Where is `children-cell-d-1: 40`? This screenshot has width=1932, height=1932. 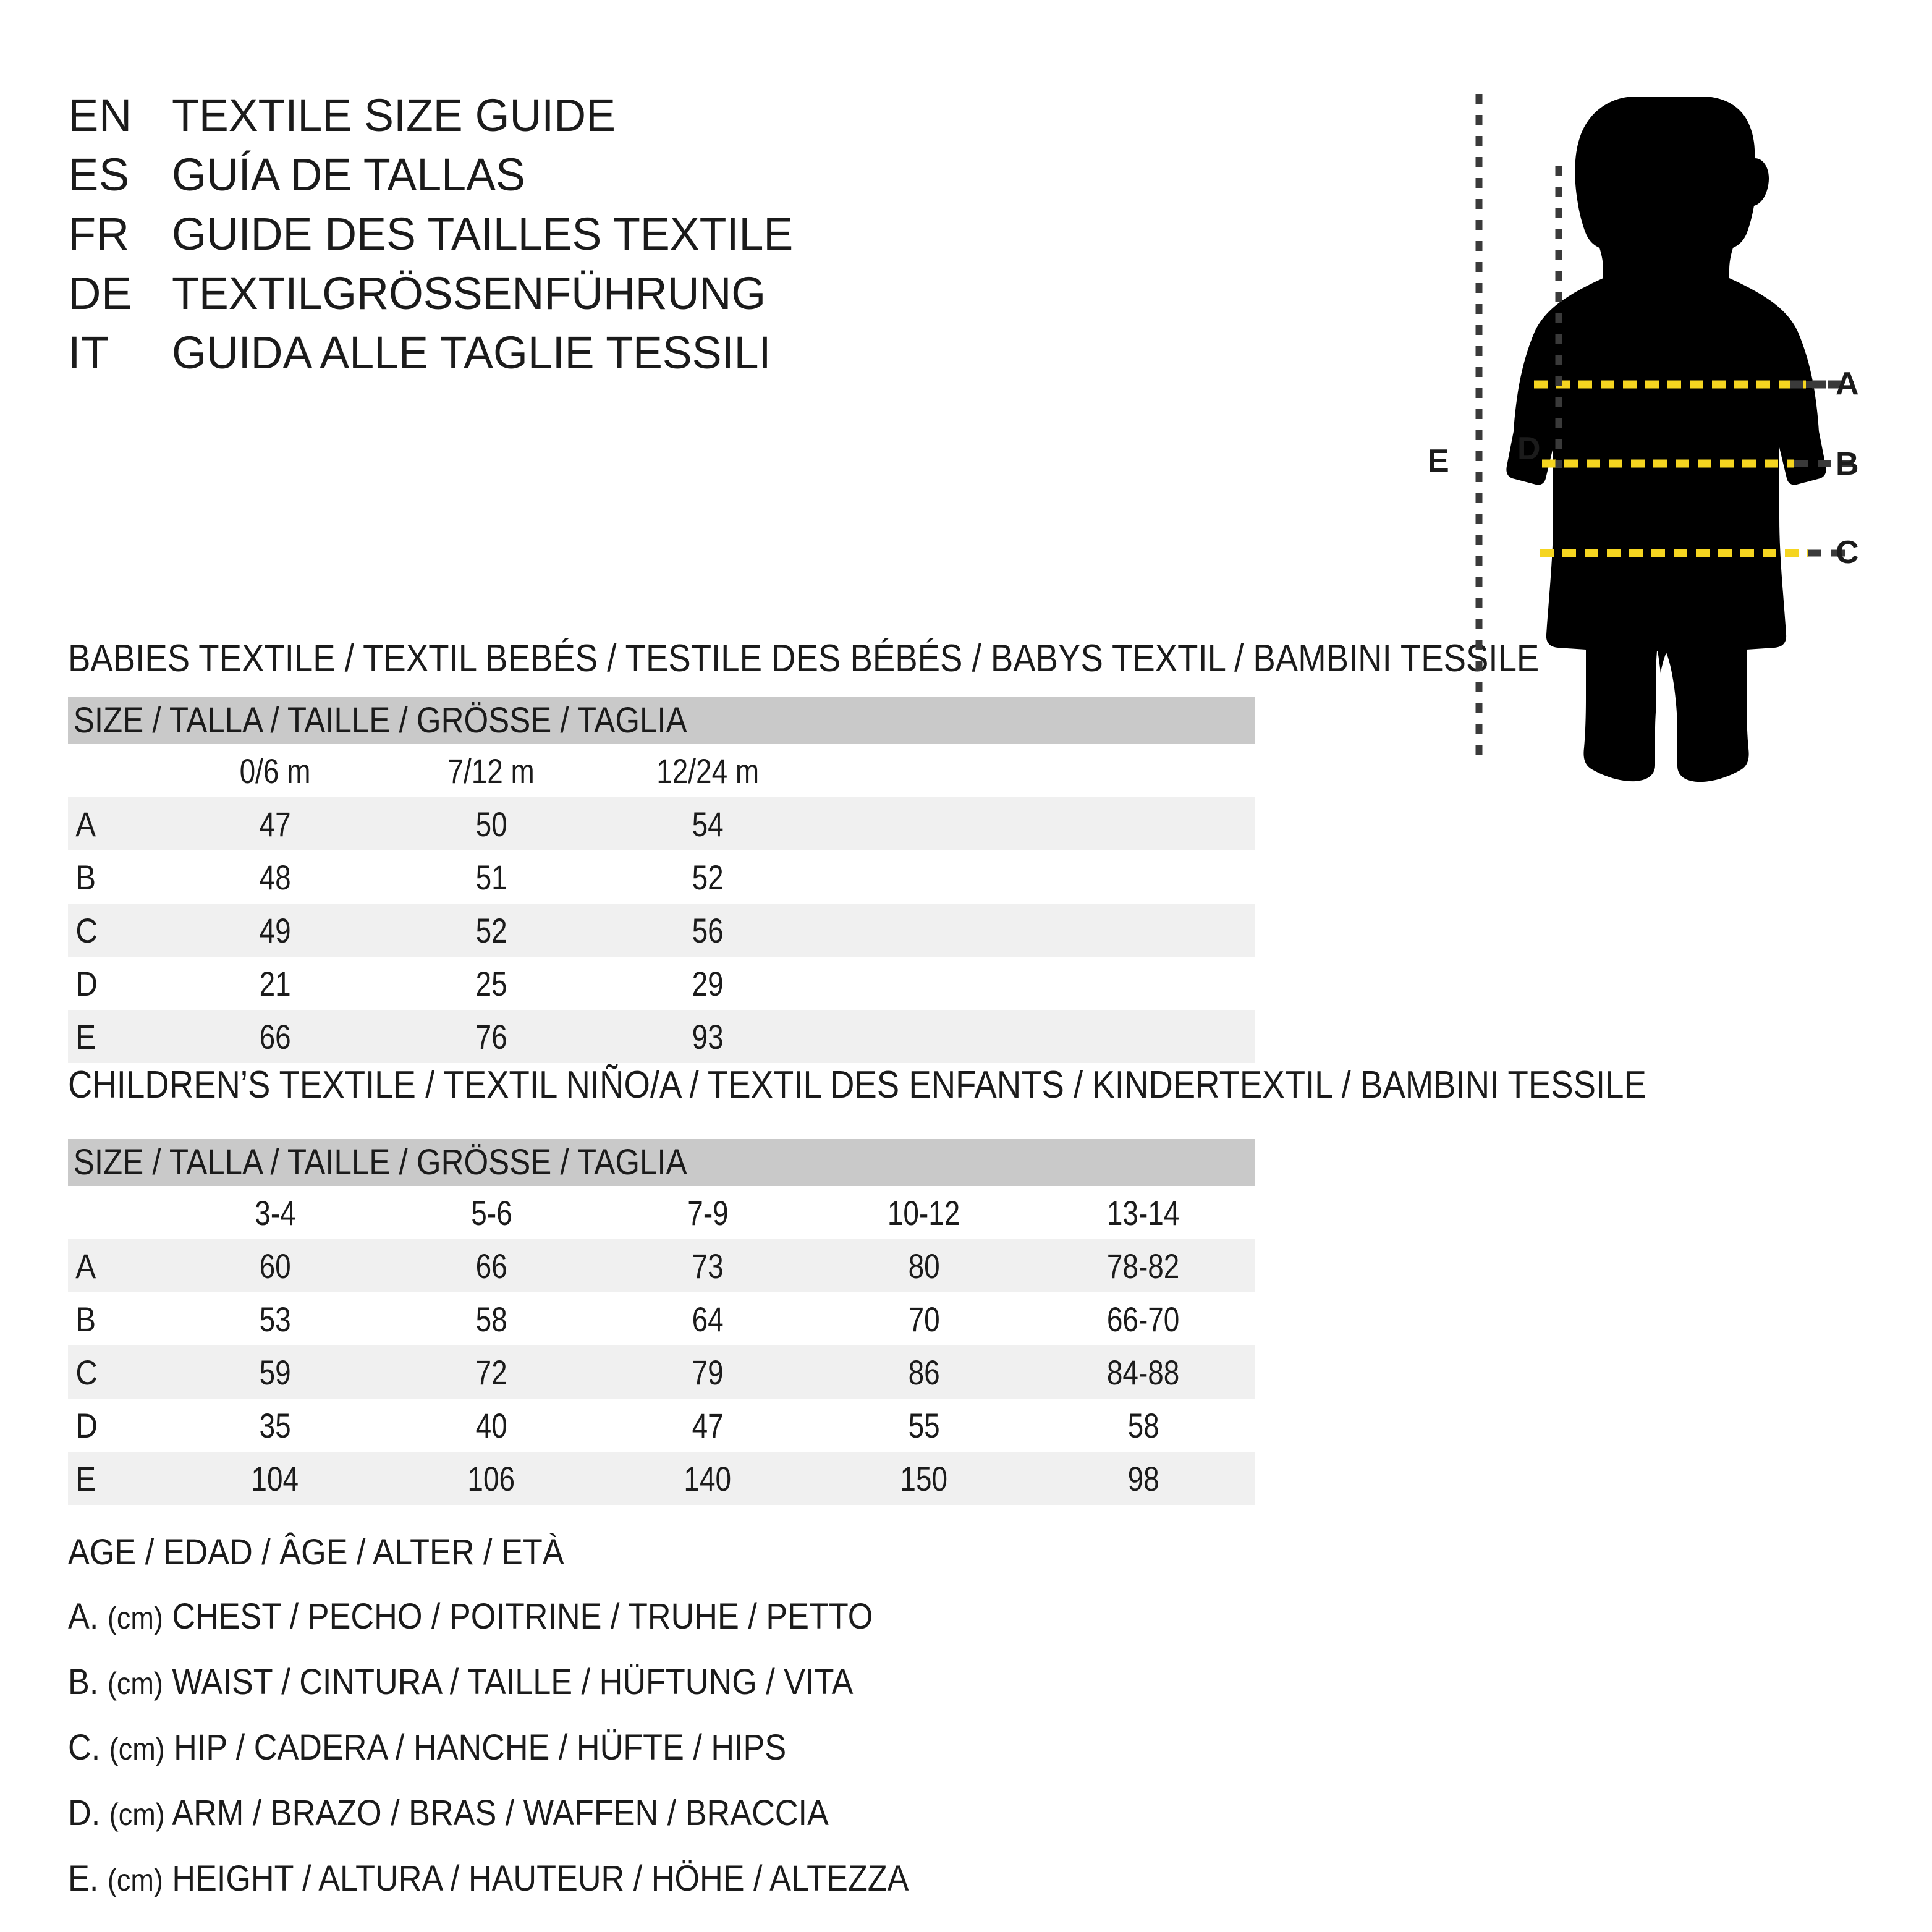 children-cell-d-1: 40 is located at coordinates (491, 1425).